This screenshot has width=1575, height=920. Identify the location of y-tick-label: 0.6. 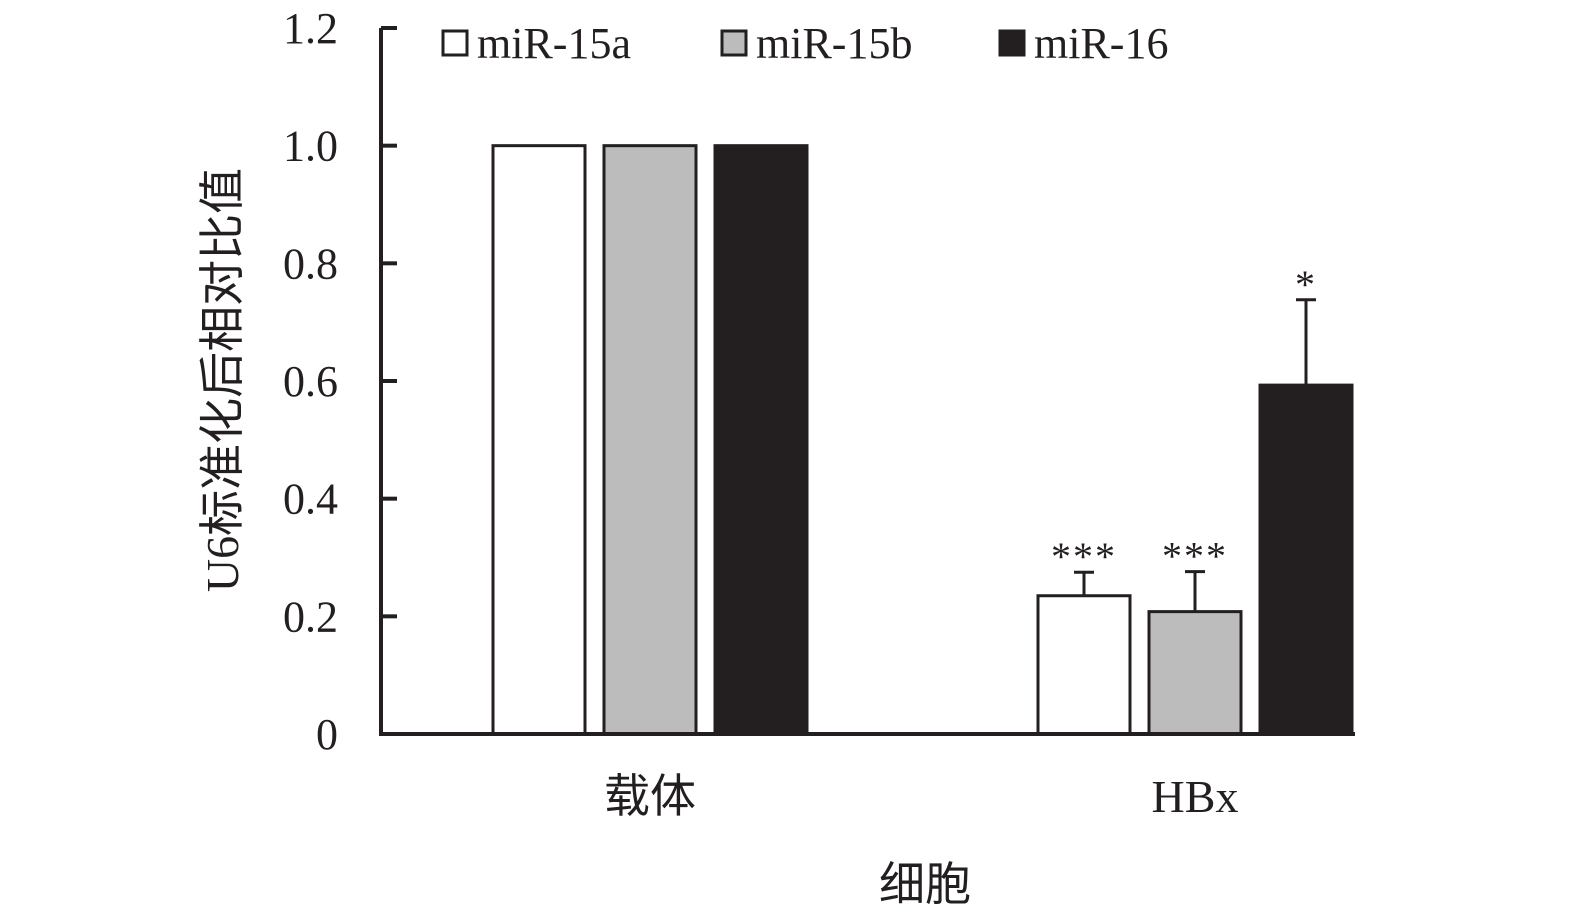
(310, 381).